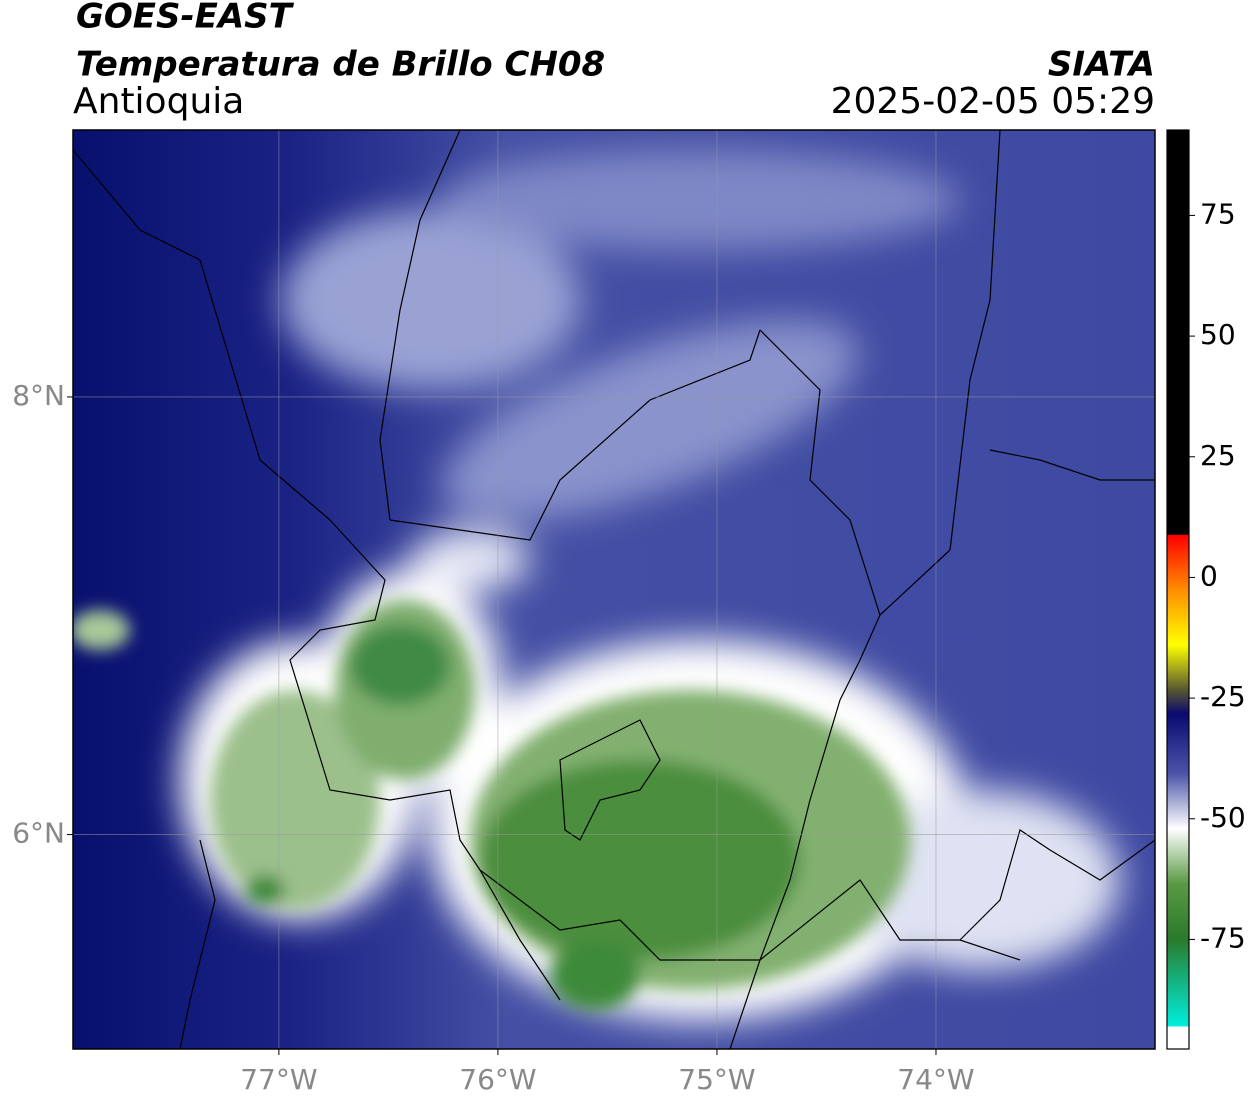 The image size is (1252, 1099). What do you see at coordinates (993, 101) in the screenshot?
I see `datetime: 2025-02-05 05:29` at bounding box center [993, 101].